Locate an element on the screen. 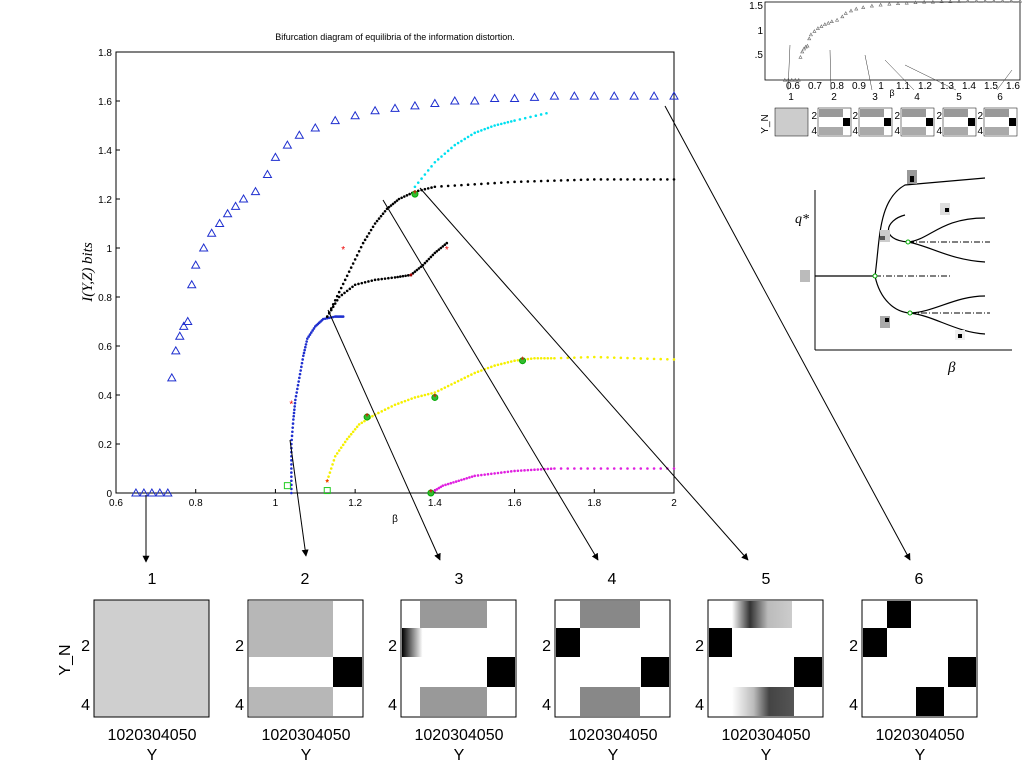 The image size is (1024, 768). x-tick-label: 1.8 is located at coordinates (594, 503).